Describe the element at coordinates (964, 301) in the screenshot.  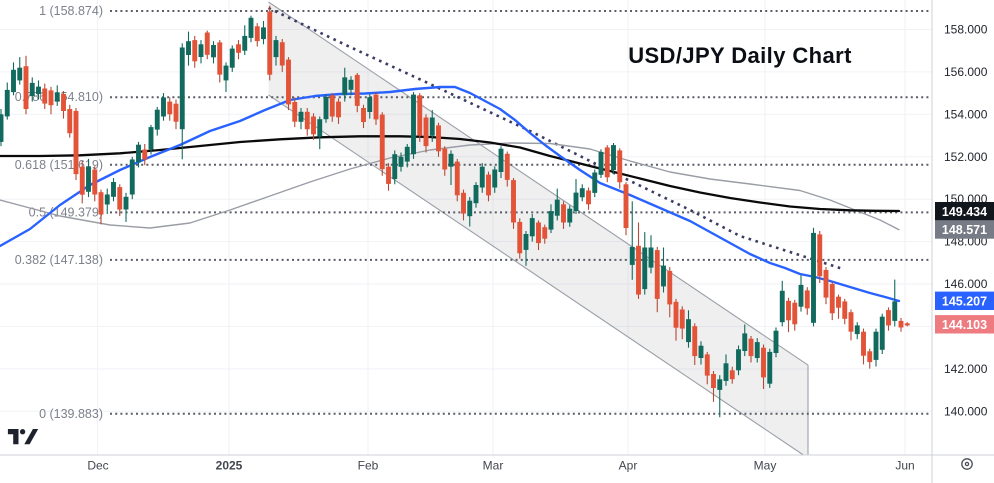
I see `svg-text: 145.207` at that location.